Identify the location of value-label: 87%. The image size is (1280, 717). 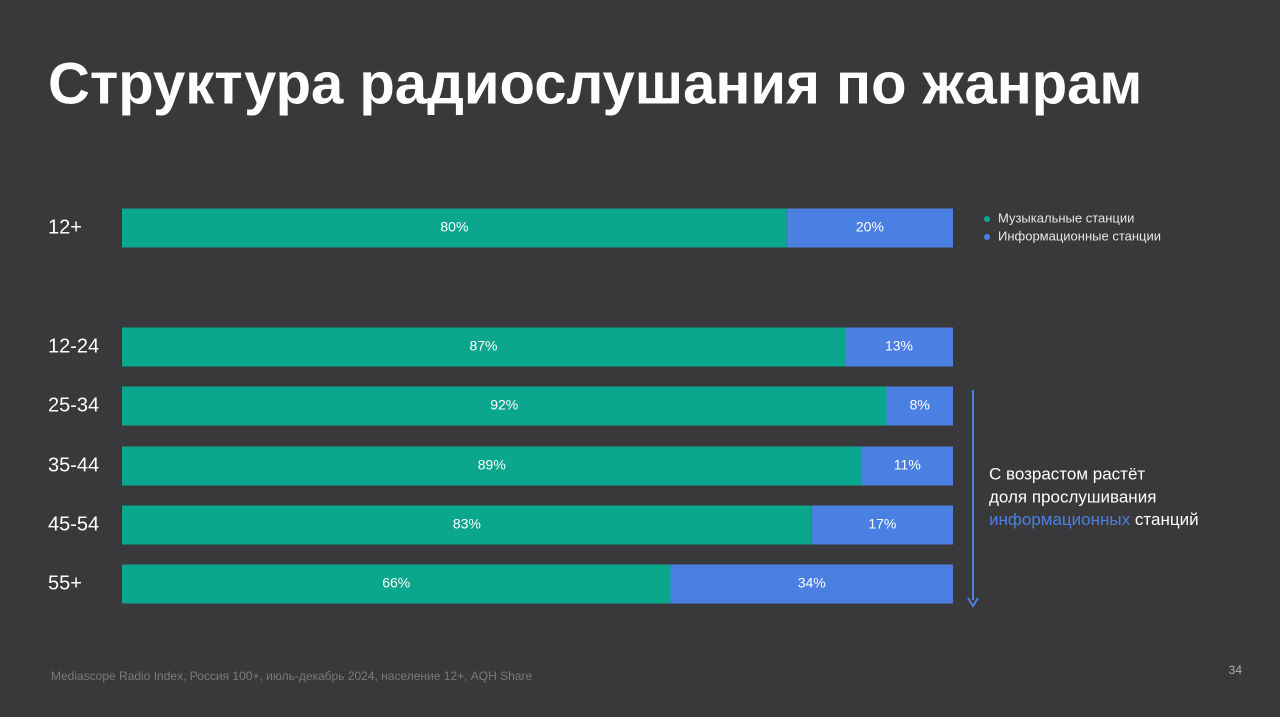
(483, 346).